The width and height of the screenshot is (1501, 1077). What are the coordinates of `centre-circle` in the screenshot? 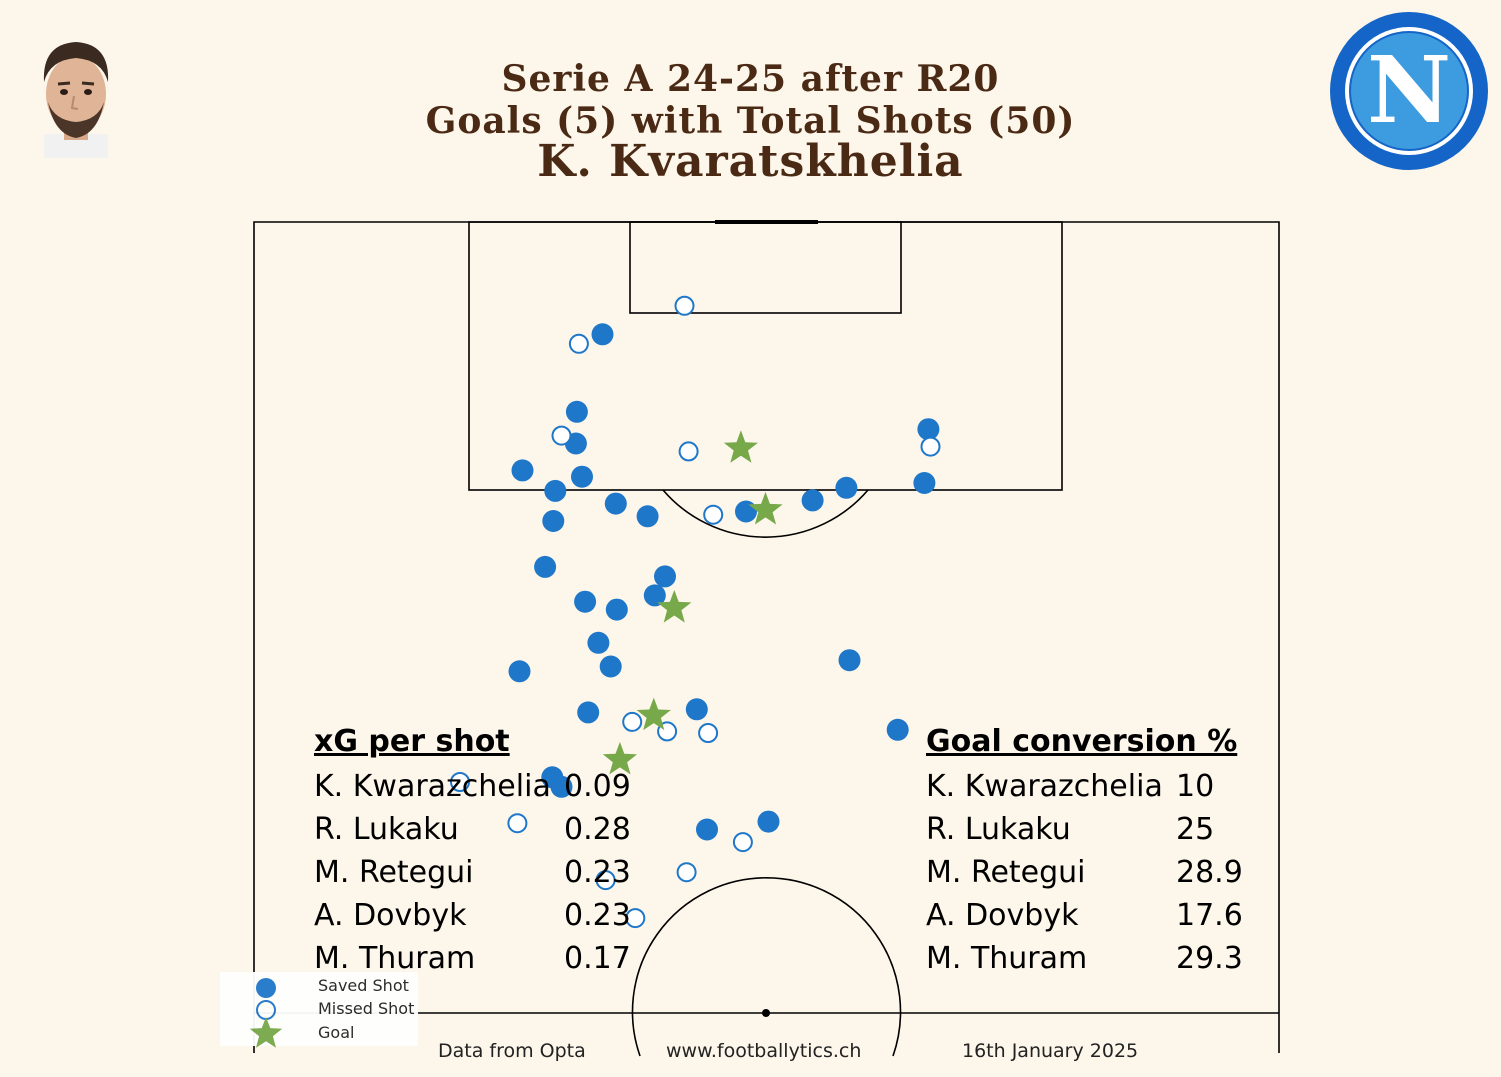 It's located at (766, 967).